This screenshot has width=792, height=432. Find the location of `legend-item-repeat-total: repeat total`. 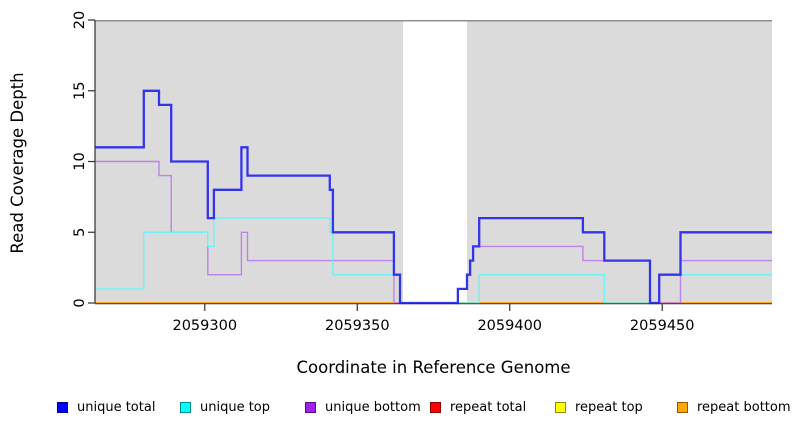

legend-item-repeat-total: repeat total is located at coordinates (478, 407).